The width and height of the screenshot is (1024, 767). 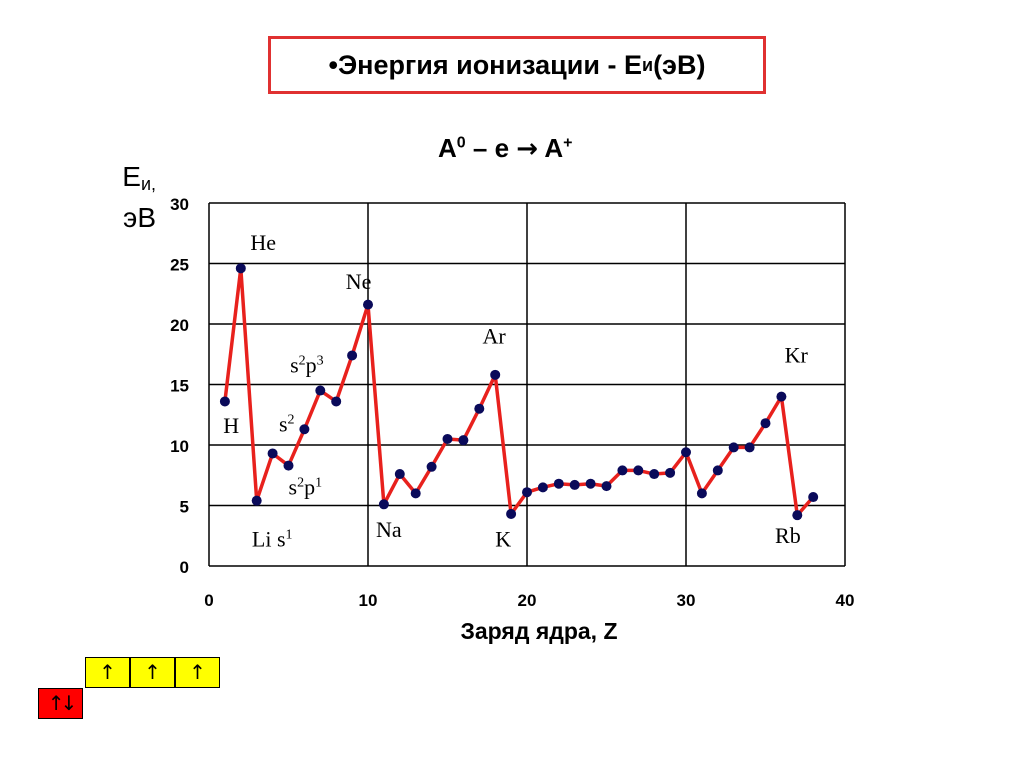 I want to click on y-tick-label: 20, so click(x=179, y=325).